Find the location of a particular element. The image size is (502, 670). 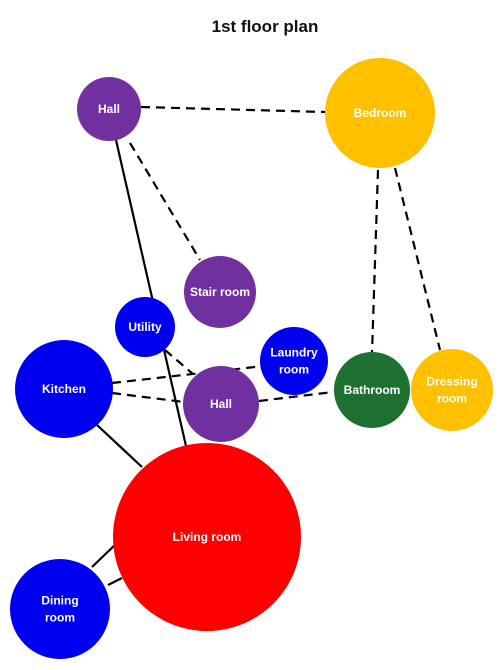

room-node-kitchen: Kitchen is located at coordinates (64, 389).